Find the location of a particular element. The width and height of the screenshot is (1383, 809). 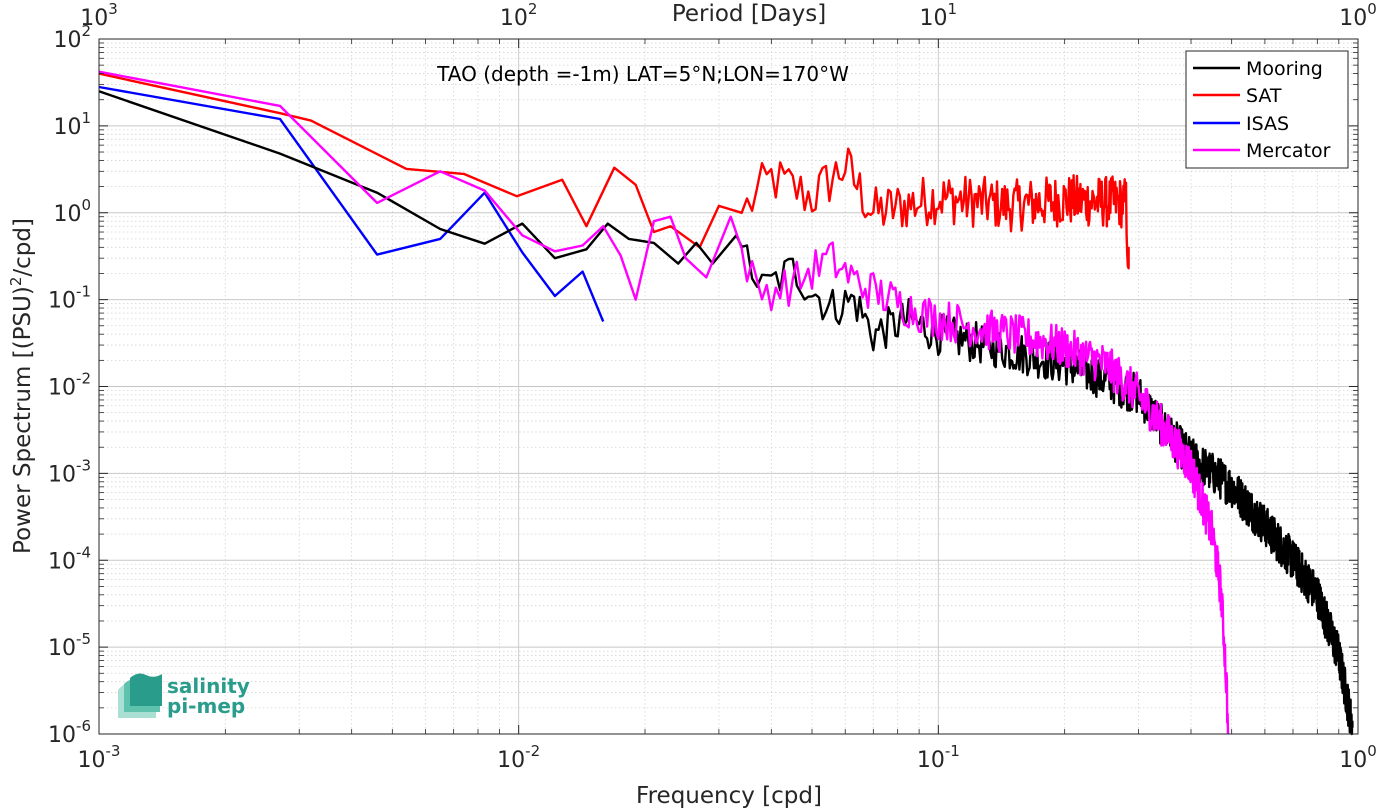

salinity-pi-mep-logo: salinity pi-mep is located at coordinates (184, 695).